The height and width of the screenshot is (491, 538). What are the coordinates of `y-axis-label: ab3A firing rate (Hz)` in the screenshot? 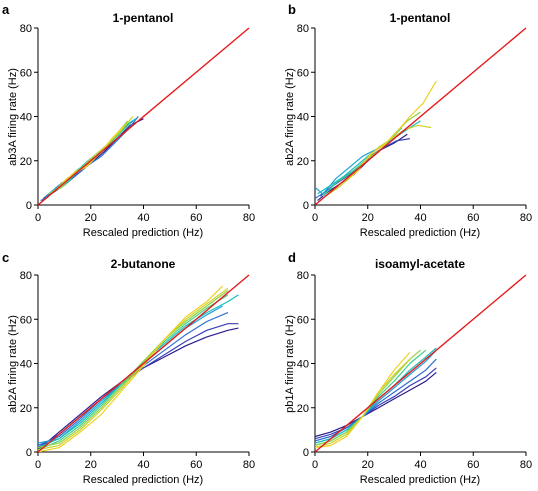 It's located at (13, 117).